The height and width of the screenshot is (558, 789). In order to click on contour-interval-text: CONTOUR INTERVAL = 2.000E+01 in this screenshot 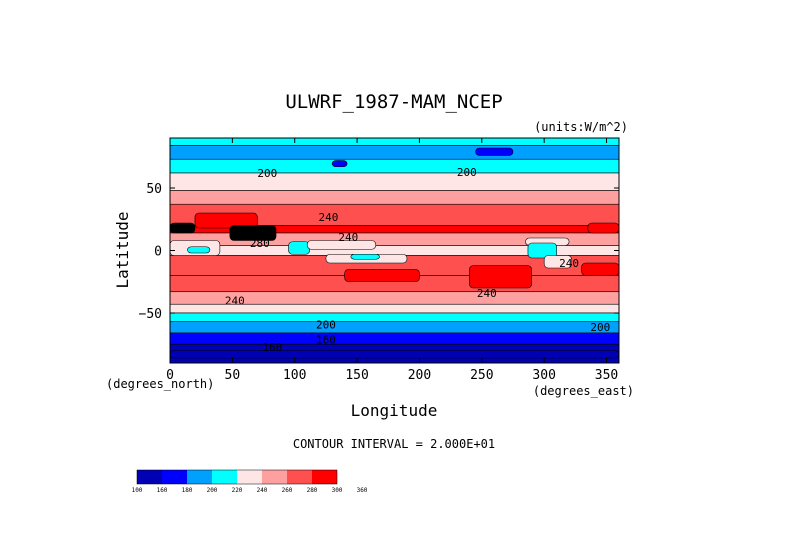, I will do `click(394, 444)`.